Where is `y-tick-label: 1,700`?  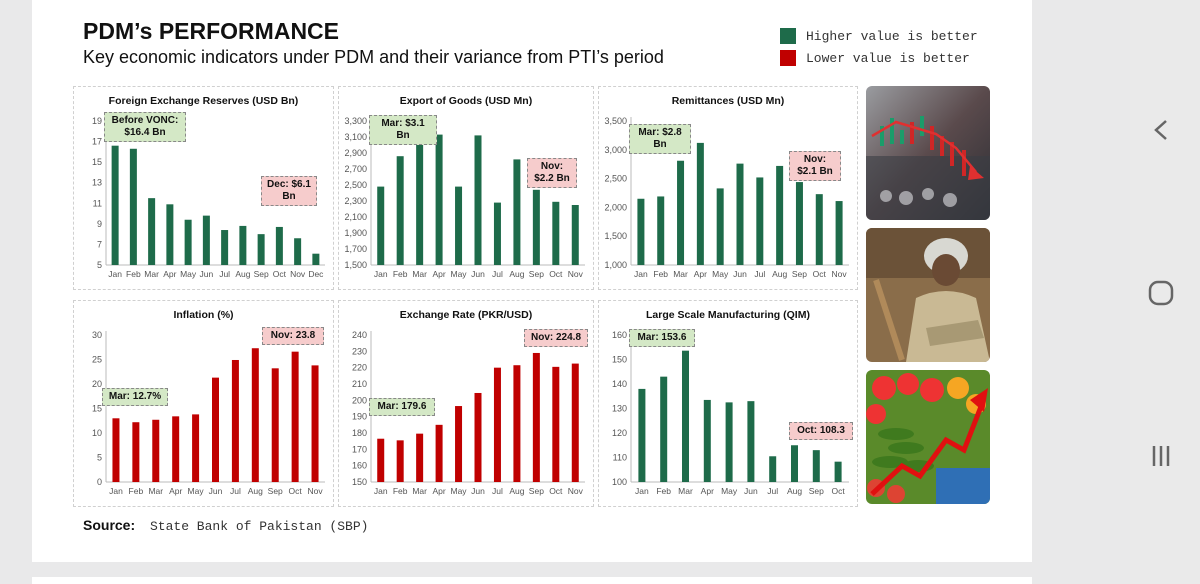
y-tick-label: 1,700 is located at coordinates (355, 249).